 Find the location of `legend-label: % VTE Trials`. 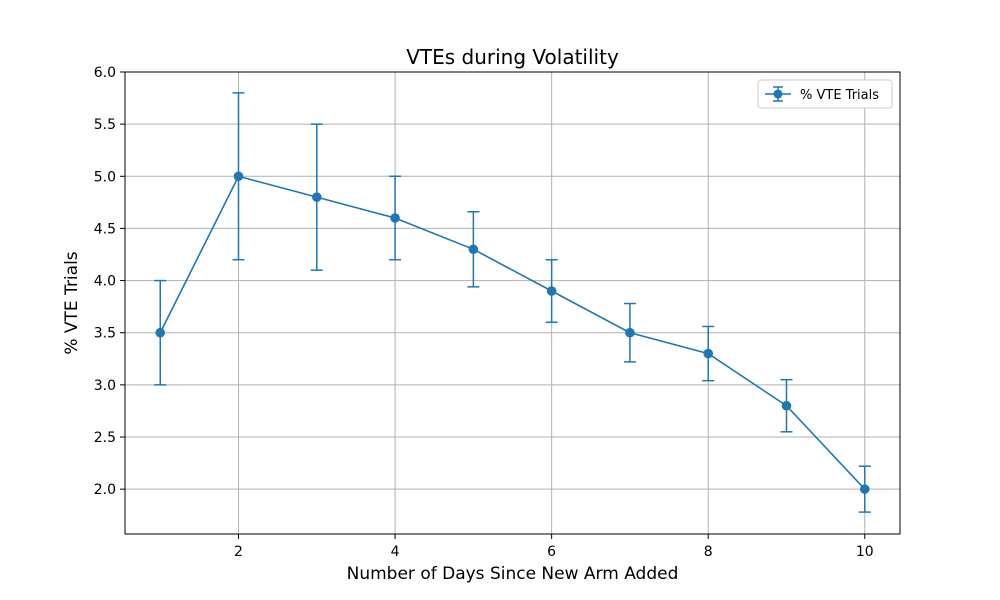

legend-label: % VTE Trials is located at coordinates (839, 95).